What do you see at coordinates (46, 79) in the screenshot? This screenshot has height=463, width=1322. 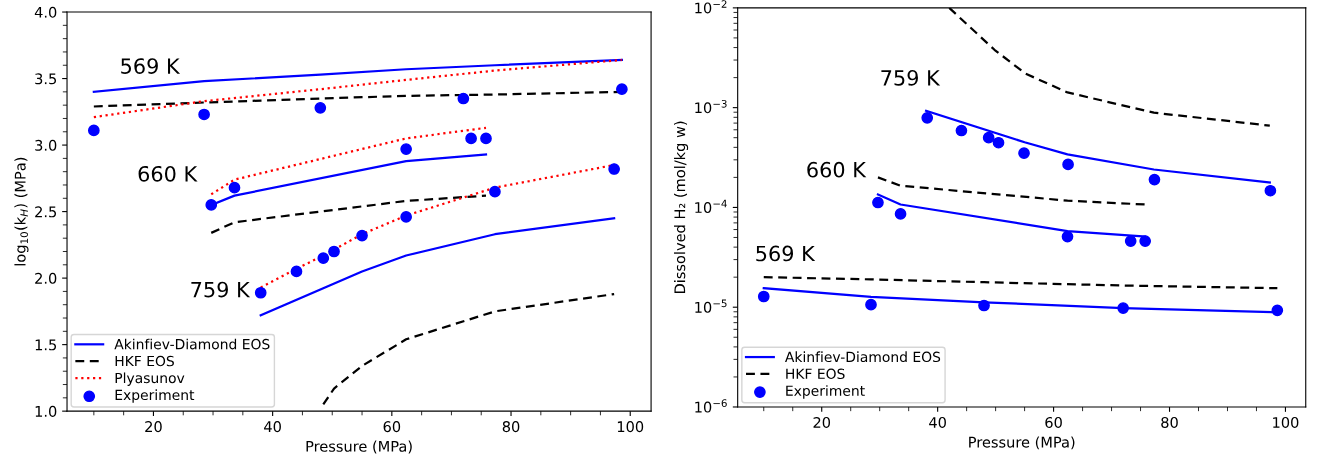 I see `y-tick-label: 3.5` at bounding box center [46, 79].